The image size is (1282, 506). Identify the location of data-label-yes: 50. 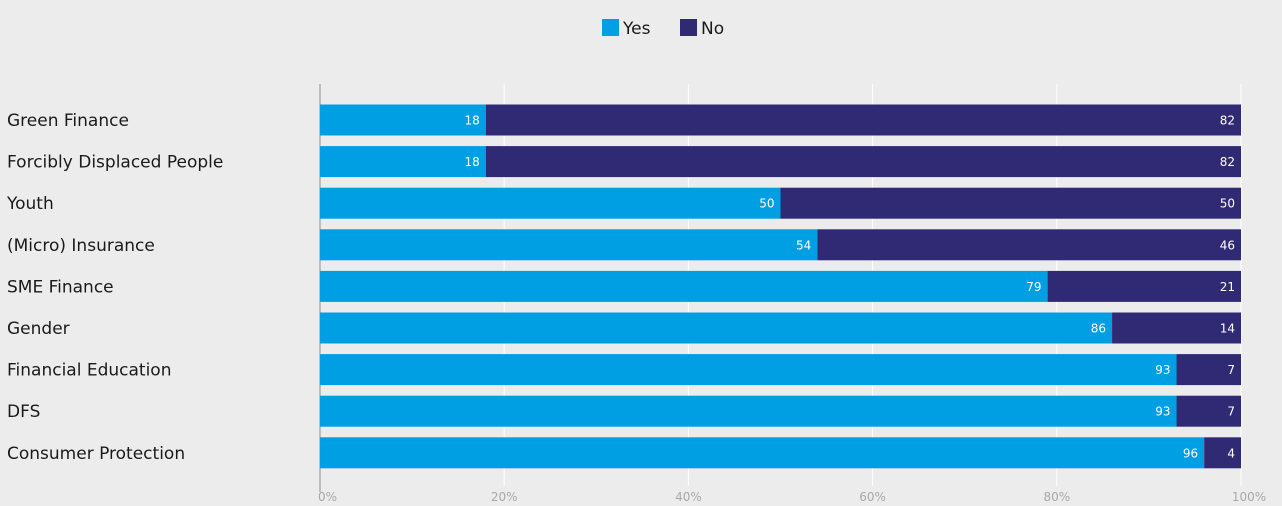
(766, 204).